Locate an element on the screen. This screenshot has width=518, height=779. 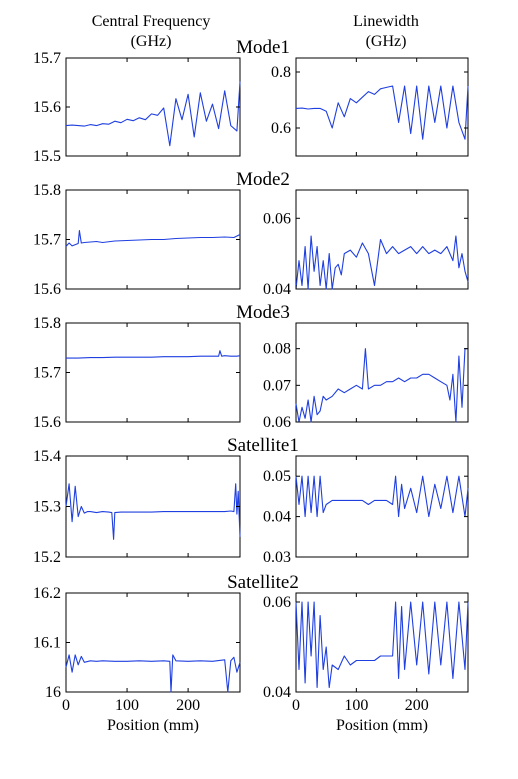
y-tick-label: 0.03 is located at coordinates (277, 557).